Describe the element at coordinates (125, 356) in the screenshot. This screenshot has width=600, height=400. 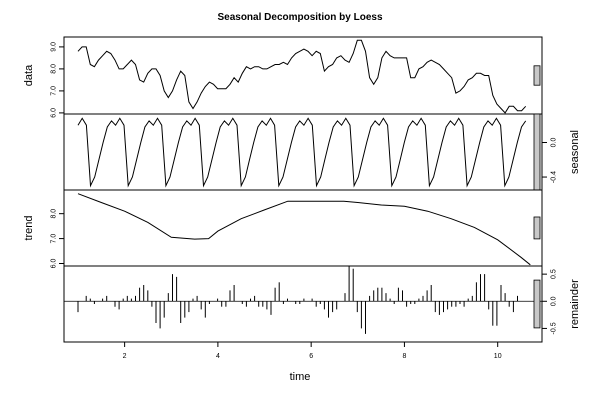
I see `x-tick-label: 2` at that location.